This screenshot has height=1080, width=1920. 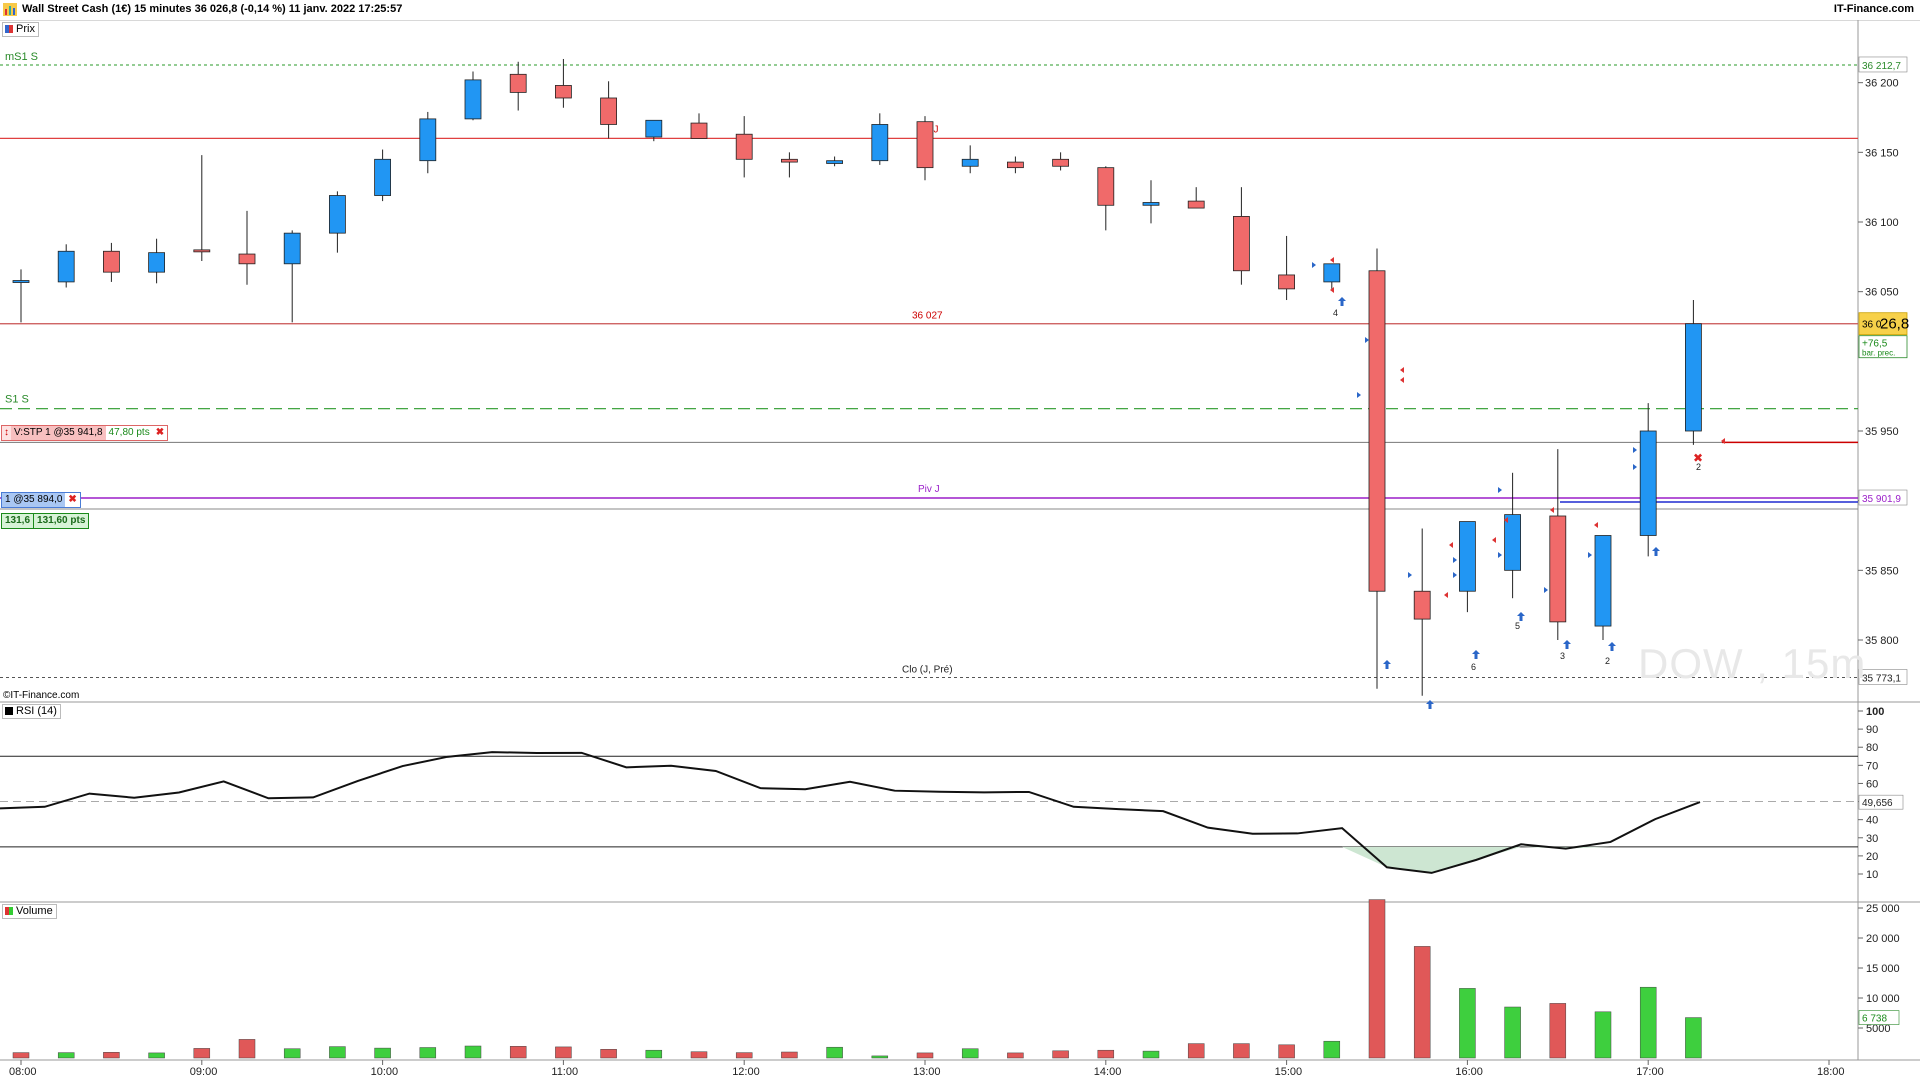 What do you see at coordinates (1883, 324) in the screenshot?
I see `current-price-bg` at bounding box center [1883, 324].